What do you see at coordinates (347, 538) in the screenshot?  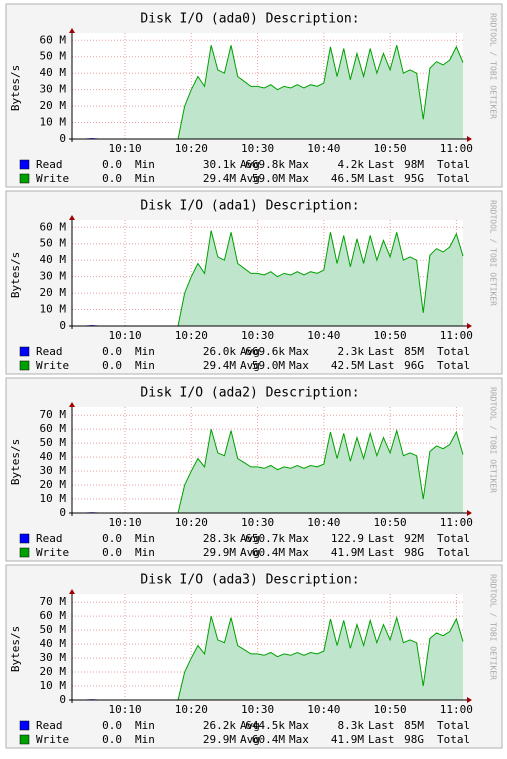 I see `legend-stat-value: 122.9` at bounding box center [347, 538].